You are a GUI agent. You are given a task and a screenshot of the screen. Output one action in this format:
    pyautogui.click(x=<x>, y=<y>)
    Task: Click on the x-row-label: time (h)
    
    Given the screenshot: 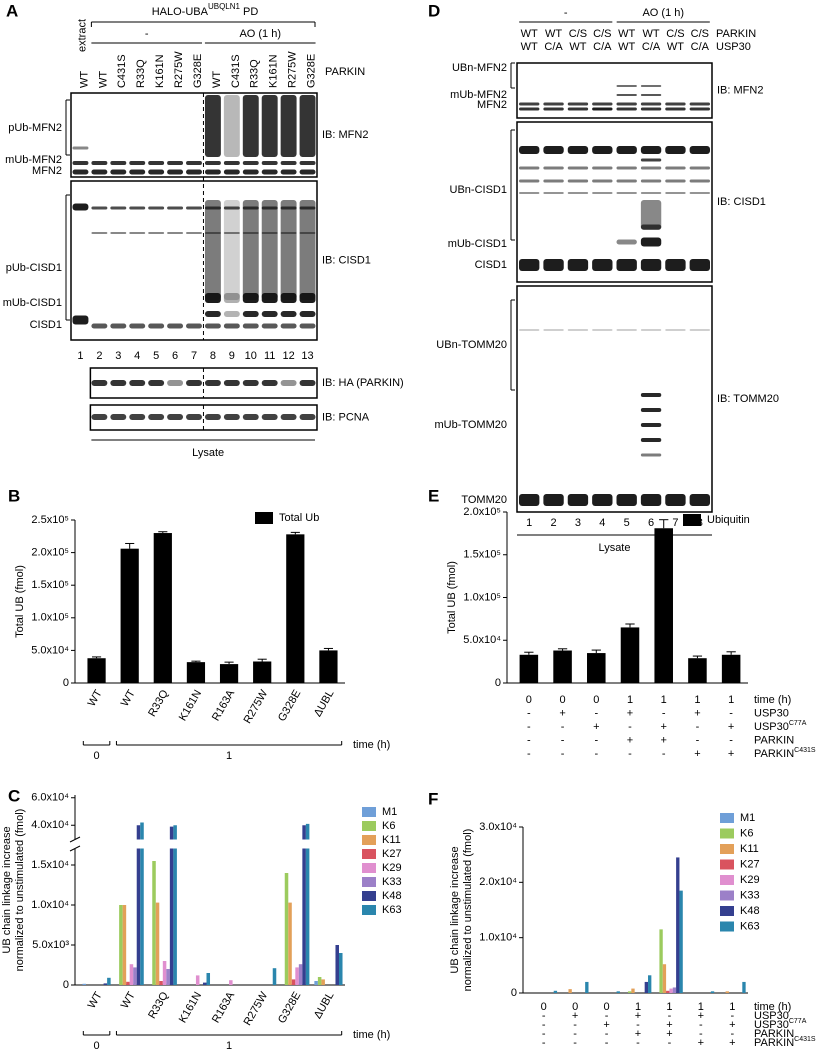 What is the action you would take?
    pyautogui.click(x=772, y=1007)
    